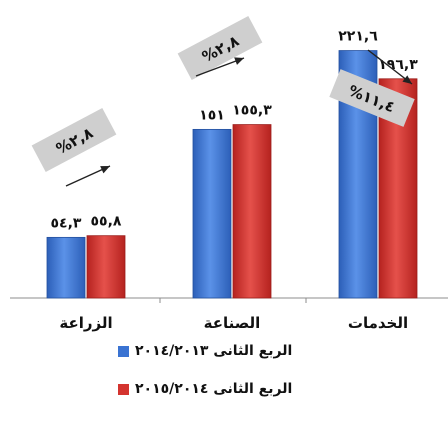 The image size is (448, 432). I want to click on value-label-1-2: ١٥١, so click(212, 115).